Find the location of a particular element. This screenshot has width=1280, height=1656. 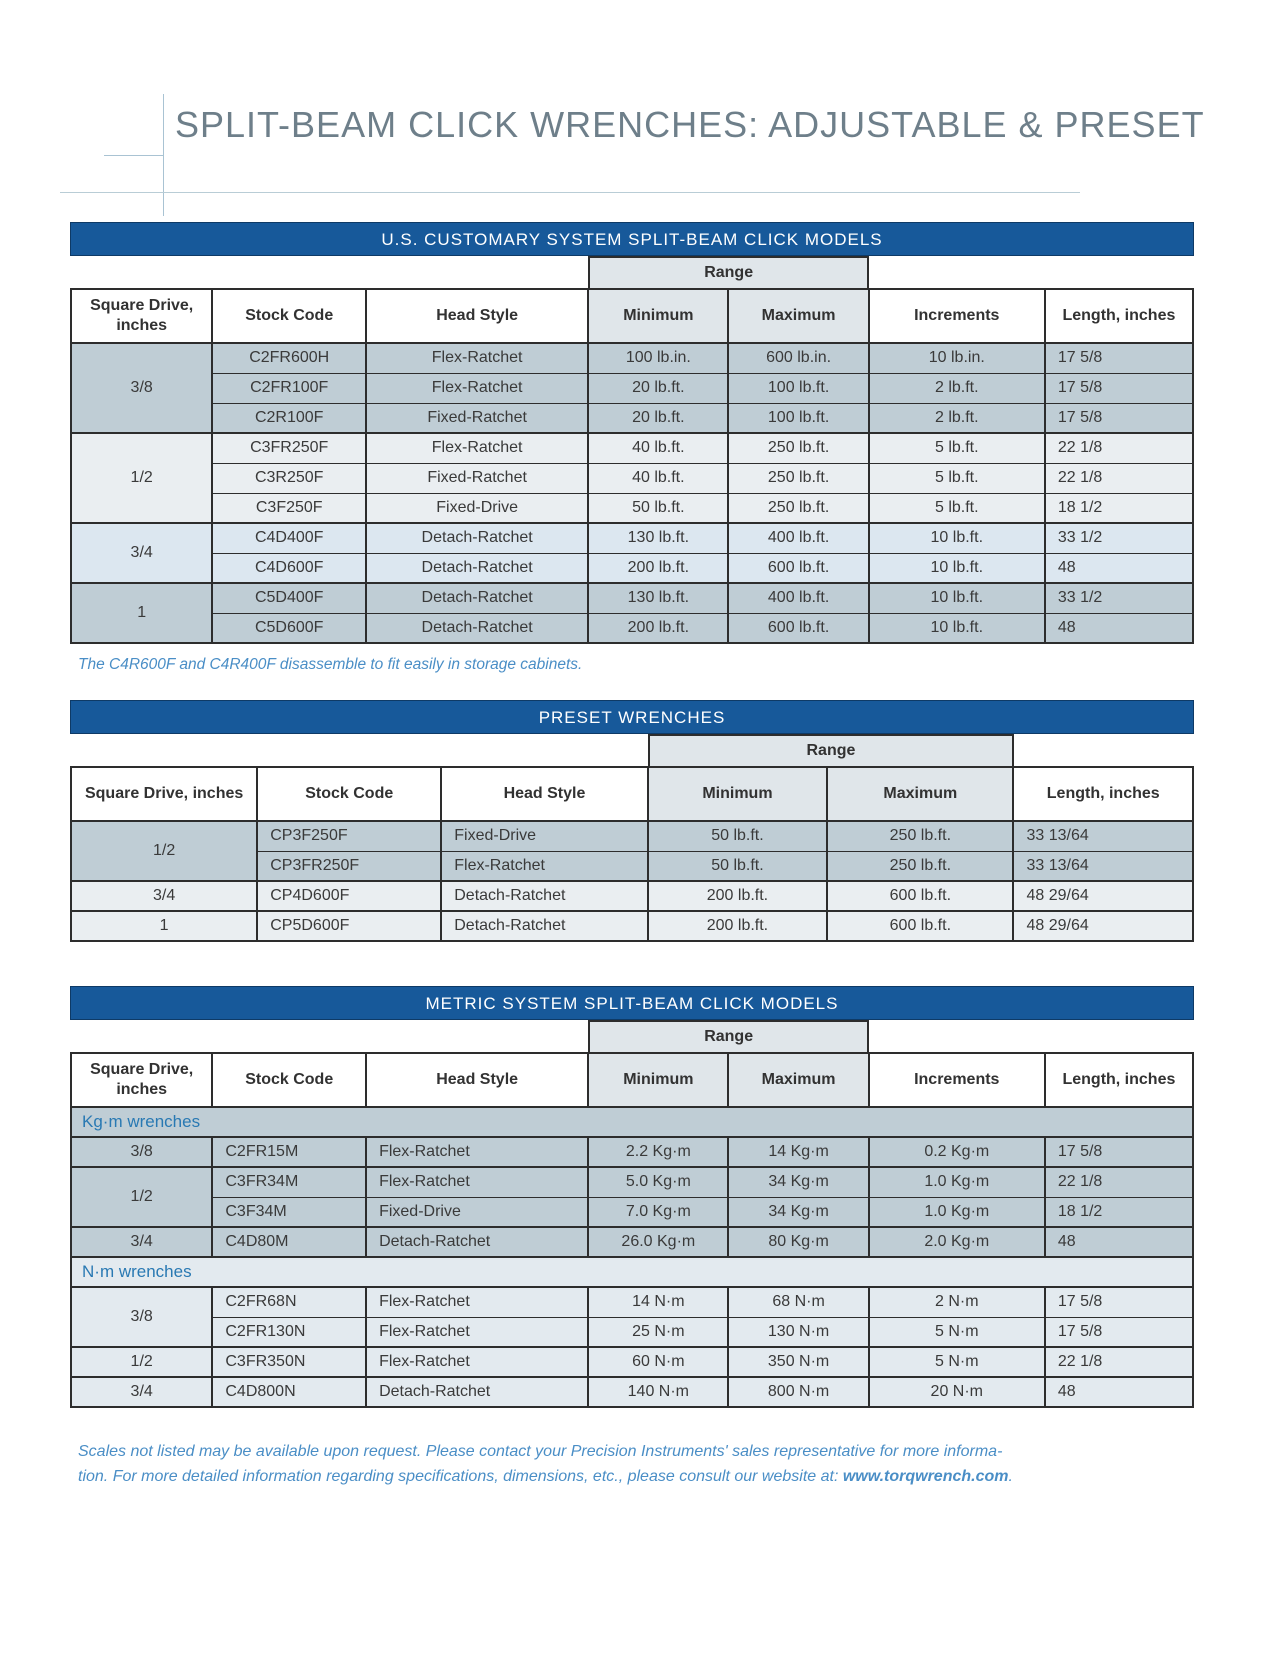

cell: 80 Kg·m is located at coordinates (798, 1242).